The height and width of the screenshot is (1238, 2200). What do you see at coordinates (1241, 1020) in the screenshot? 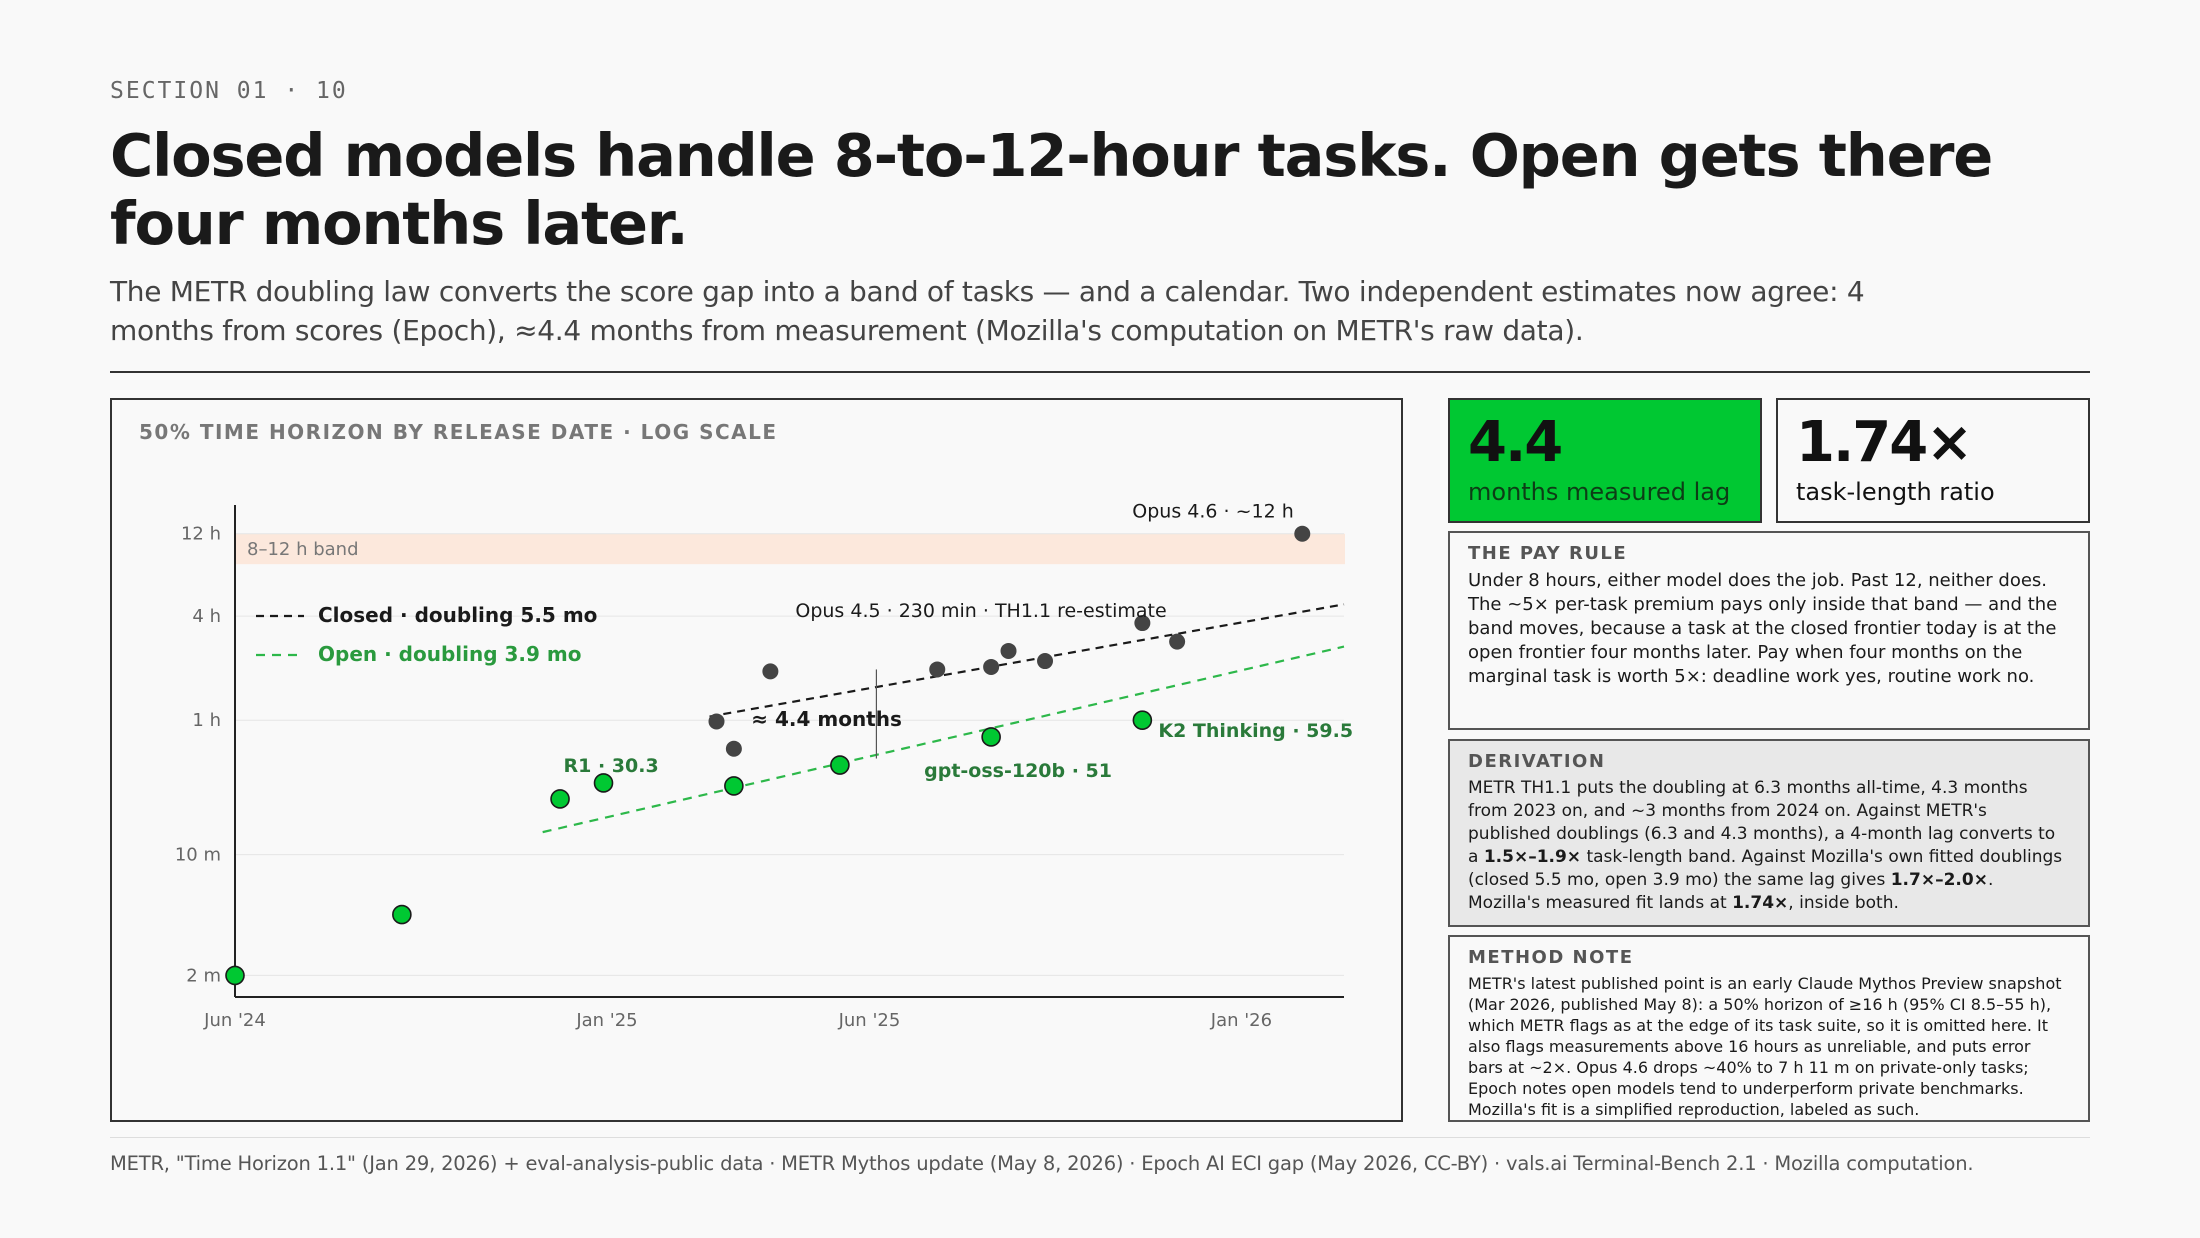
I see `x-tick-label: Jan '26` at bounding box center [1241, 1020].